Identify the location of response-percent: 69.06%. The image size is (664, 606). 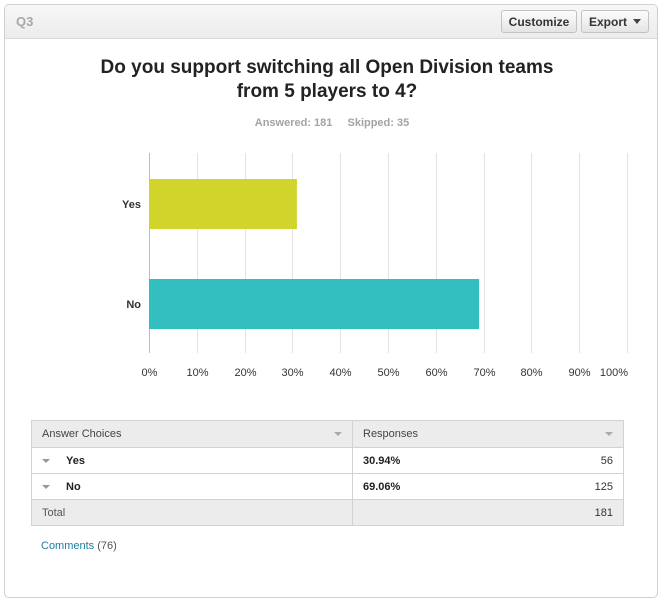
(382, 486).